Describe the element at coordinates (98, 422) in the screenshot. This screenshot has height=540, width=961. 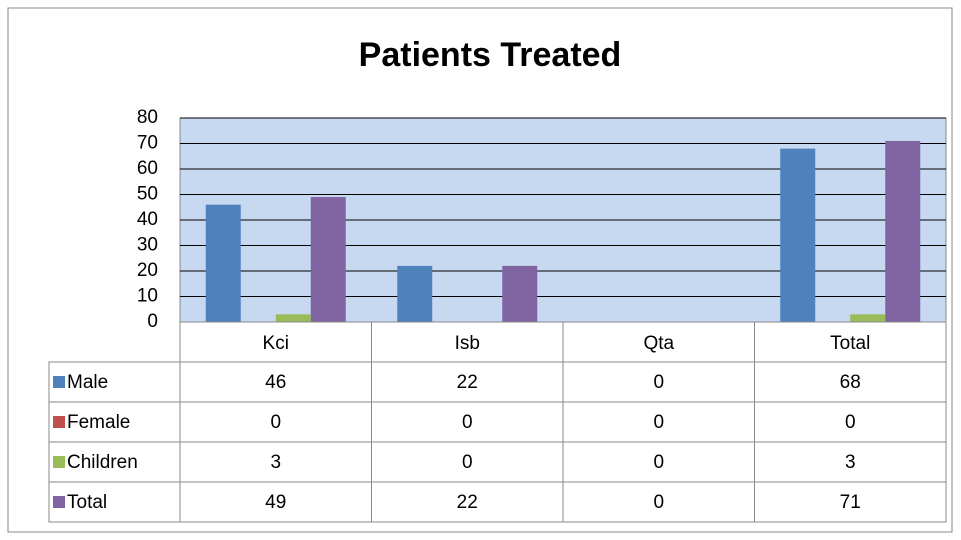
I see `legend-label: Female` at that location.